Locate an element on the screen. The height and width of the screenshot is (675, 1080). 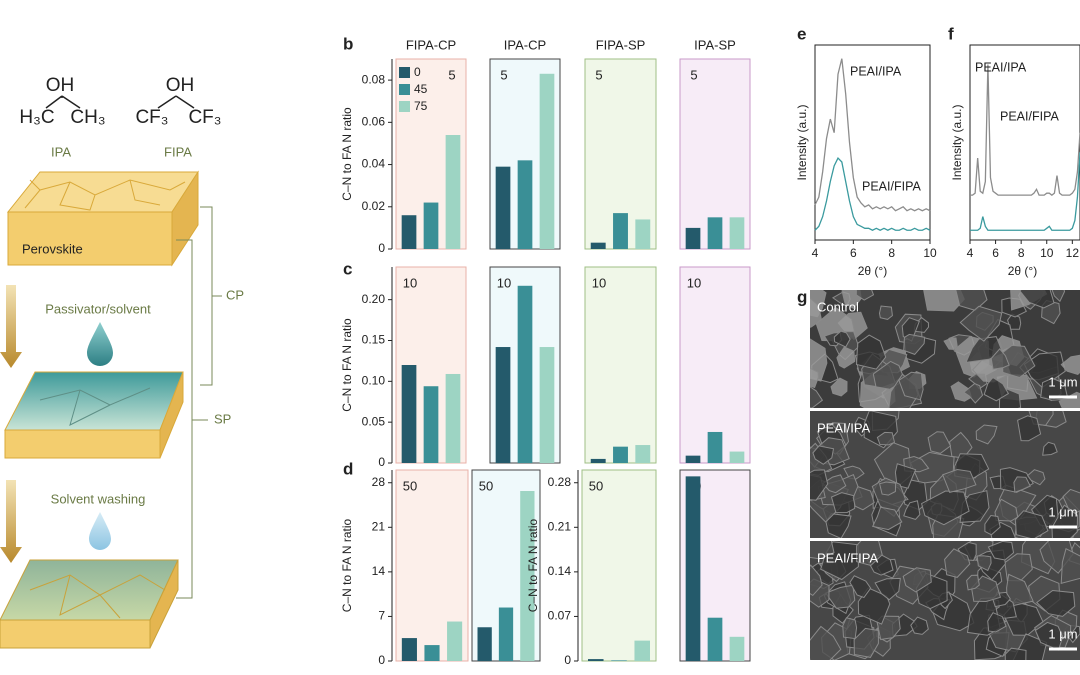
molecule-ipa is located at coordinates (63, 102).